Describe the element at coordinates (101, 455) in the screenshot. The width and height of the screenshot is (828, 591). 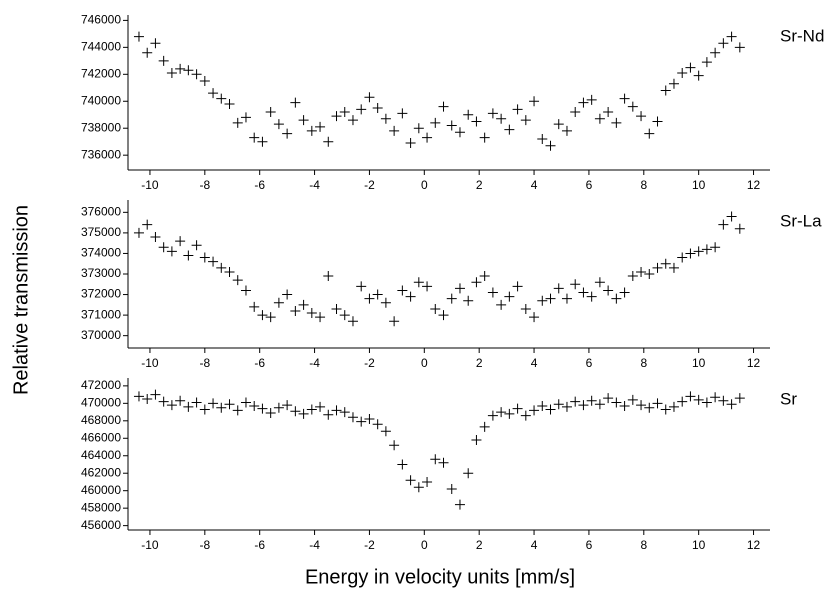
I see `y-tick-label: 464000` at that location.